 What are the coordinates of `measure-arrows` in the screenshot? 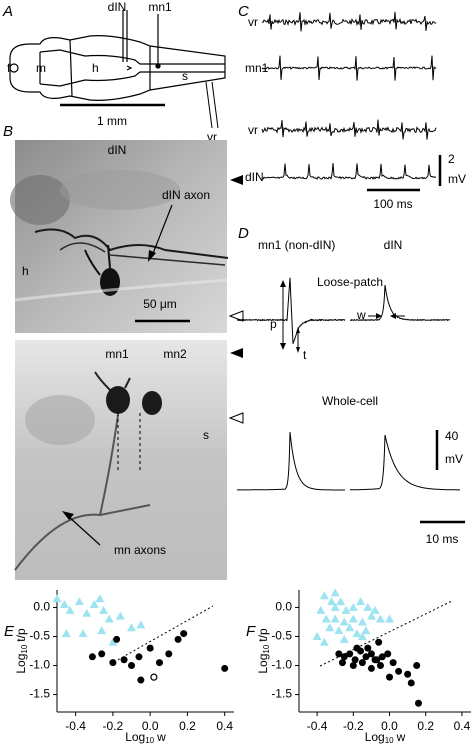 It's located at (342, 316).